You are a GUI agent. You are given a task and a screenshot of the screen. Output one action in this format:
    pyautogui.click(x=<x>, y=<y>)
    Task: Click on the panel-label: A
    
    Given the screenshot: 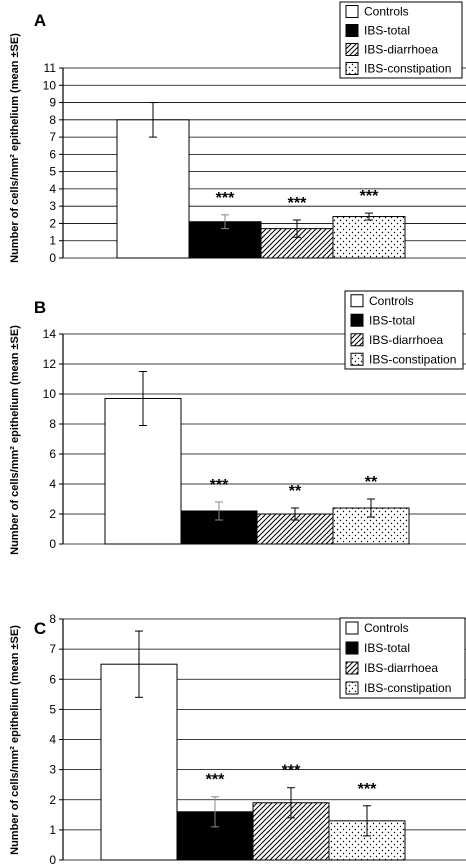 What is the action you would take?
    pyautogui.click(x=40, y=20)
    